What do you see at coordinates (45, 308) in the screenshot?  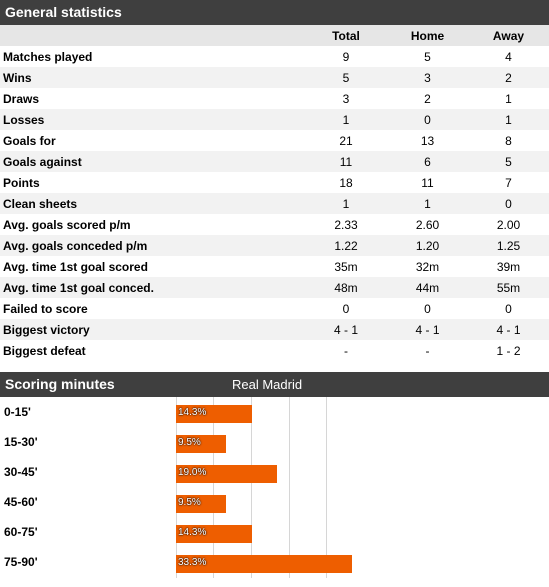 I see `stat-label: Failed to score` at bounding box center [45, 308].